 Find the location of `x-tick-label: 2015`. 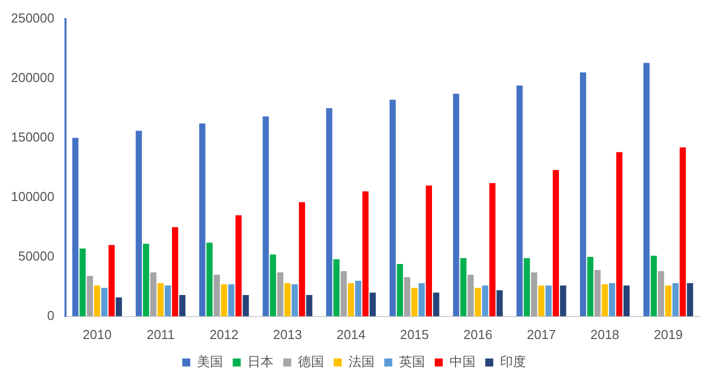

x-tick-label: 2015 is located at coordinates (414, 334).